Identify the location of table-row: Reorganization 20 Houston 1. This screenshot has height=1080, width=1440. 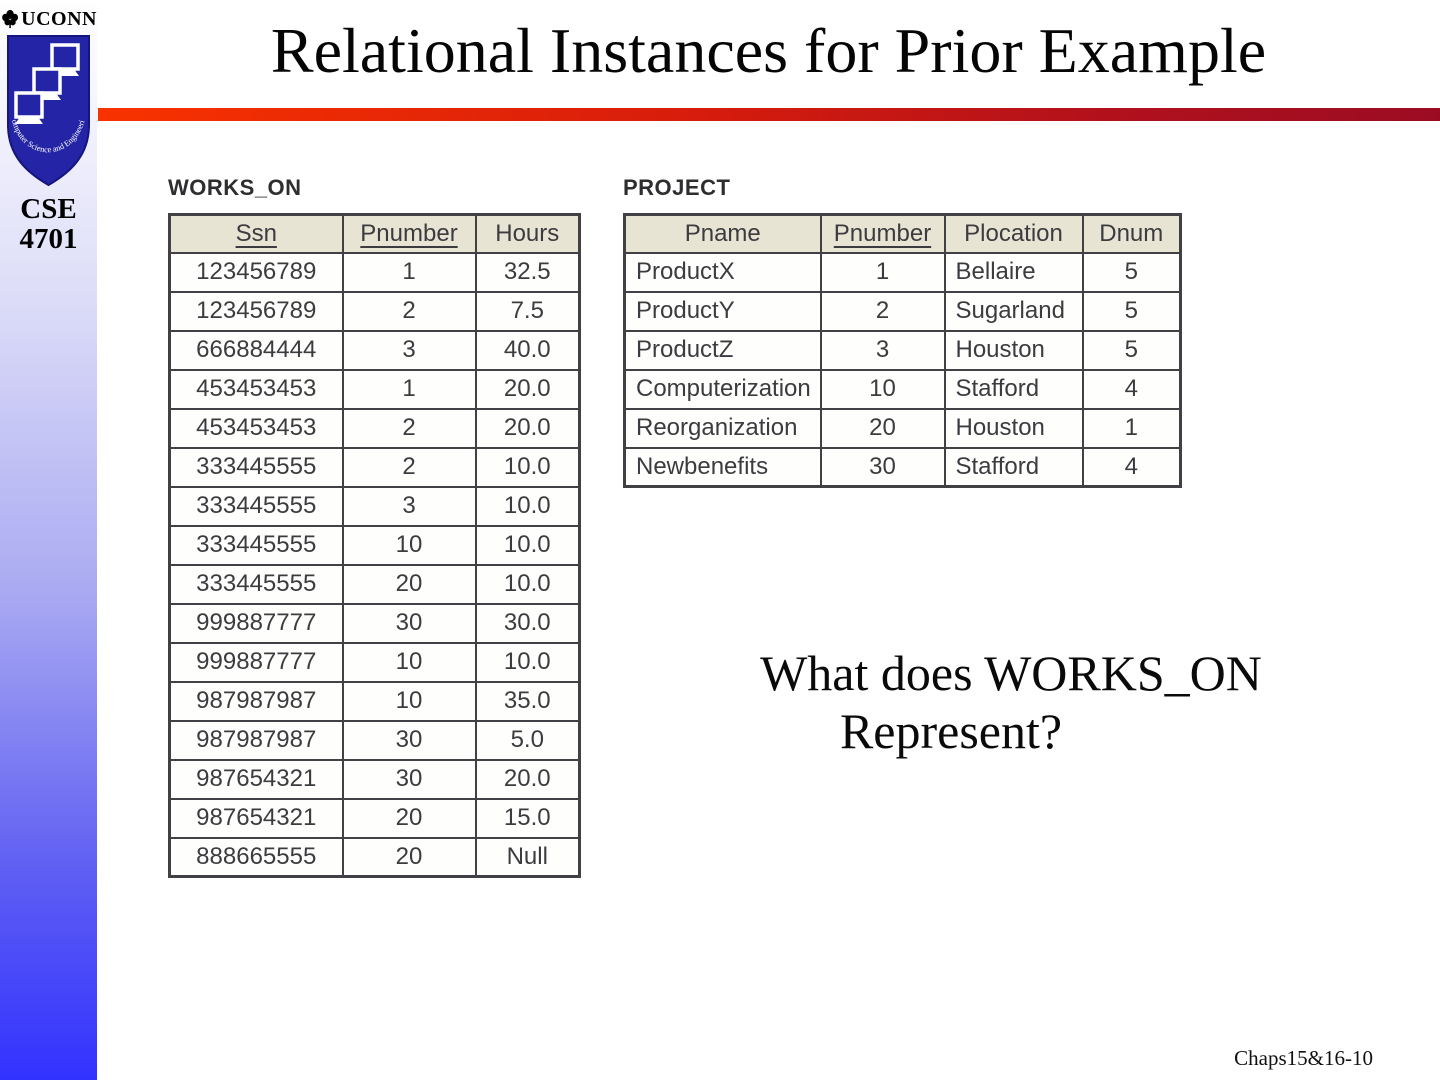
(902, 428).